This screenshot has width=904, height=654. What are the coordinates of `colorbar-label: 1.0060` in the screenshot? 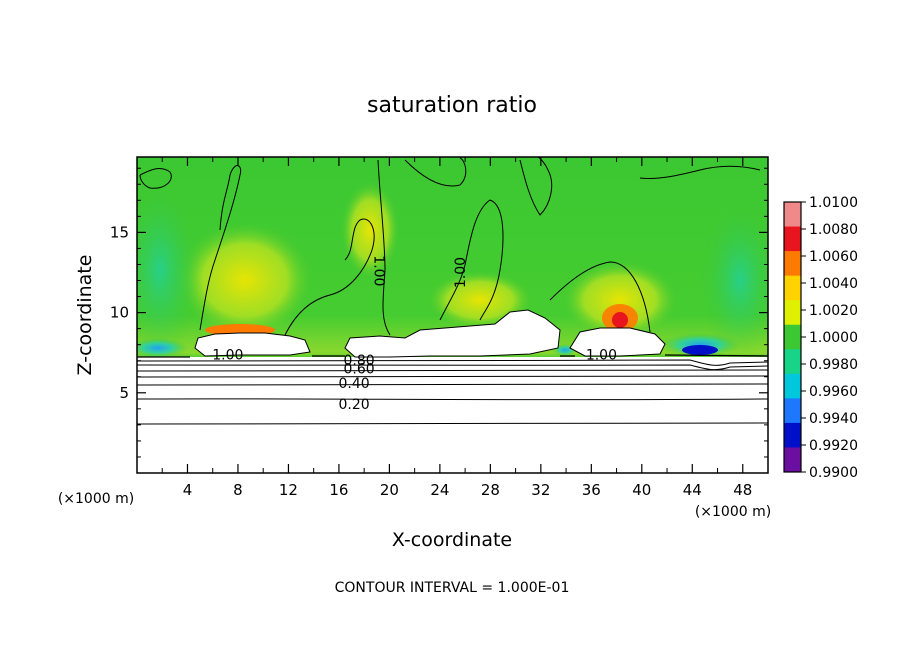 It's located at (833, 257).